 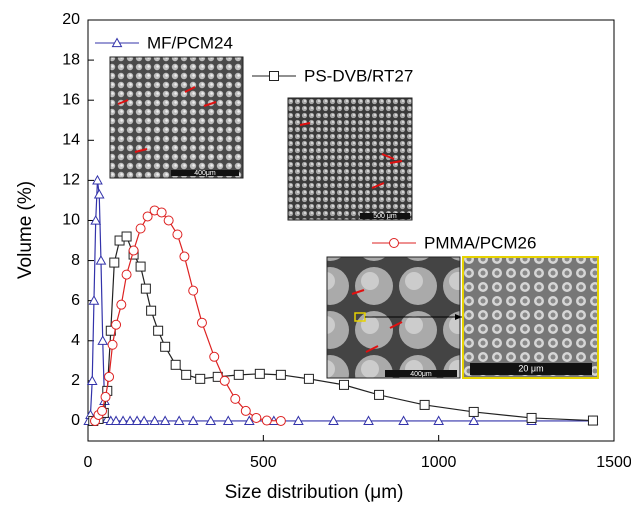 What do you see at coordinates (71, 180) in the screenshot?
I see `y-tick-label: 12` at bounding box center [71, 180].